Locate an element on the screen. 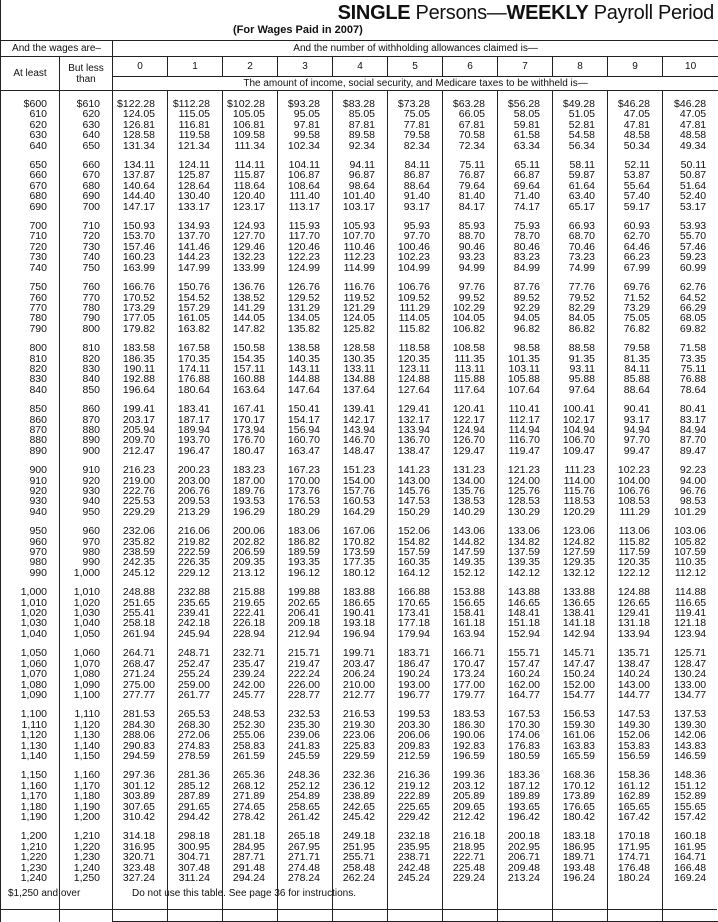 Image resolution: width=718 pixels, height=922 pixels. withholding-amount: 124.99 is located at coordinates (305, 268).